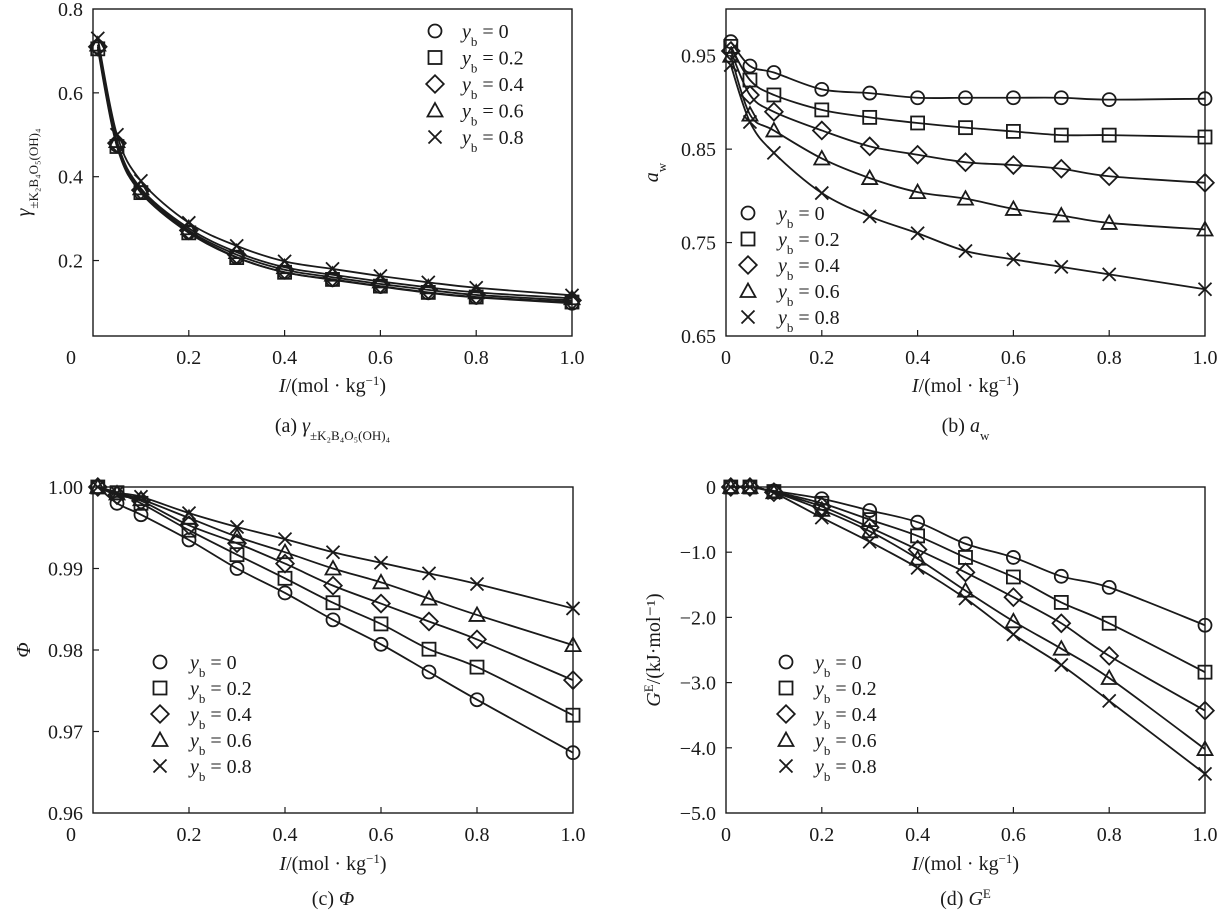 This screenshot has width=1229, height=916. What do you see at coordinates (70, 262) in the screenshot?
I see `y-tick-label: 0.2` at bounding box center [70, 262].